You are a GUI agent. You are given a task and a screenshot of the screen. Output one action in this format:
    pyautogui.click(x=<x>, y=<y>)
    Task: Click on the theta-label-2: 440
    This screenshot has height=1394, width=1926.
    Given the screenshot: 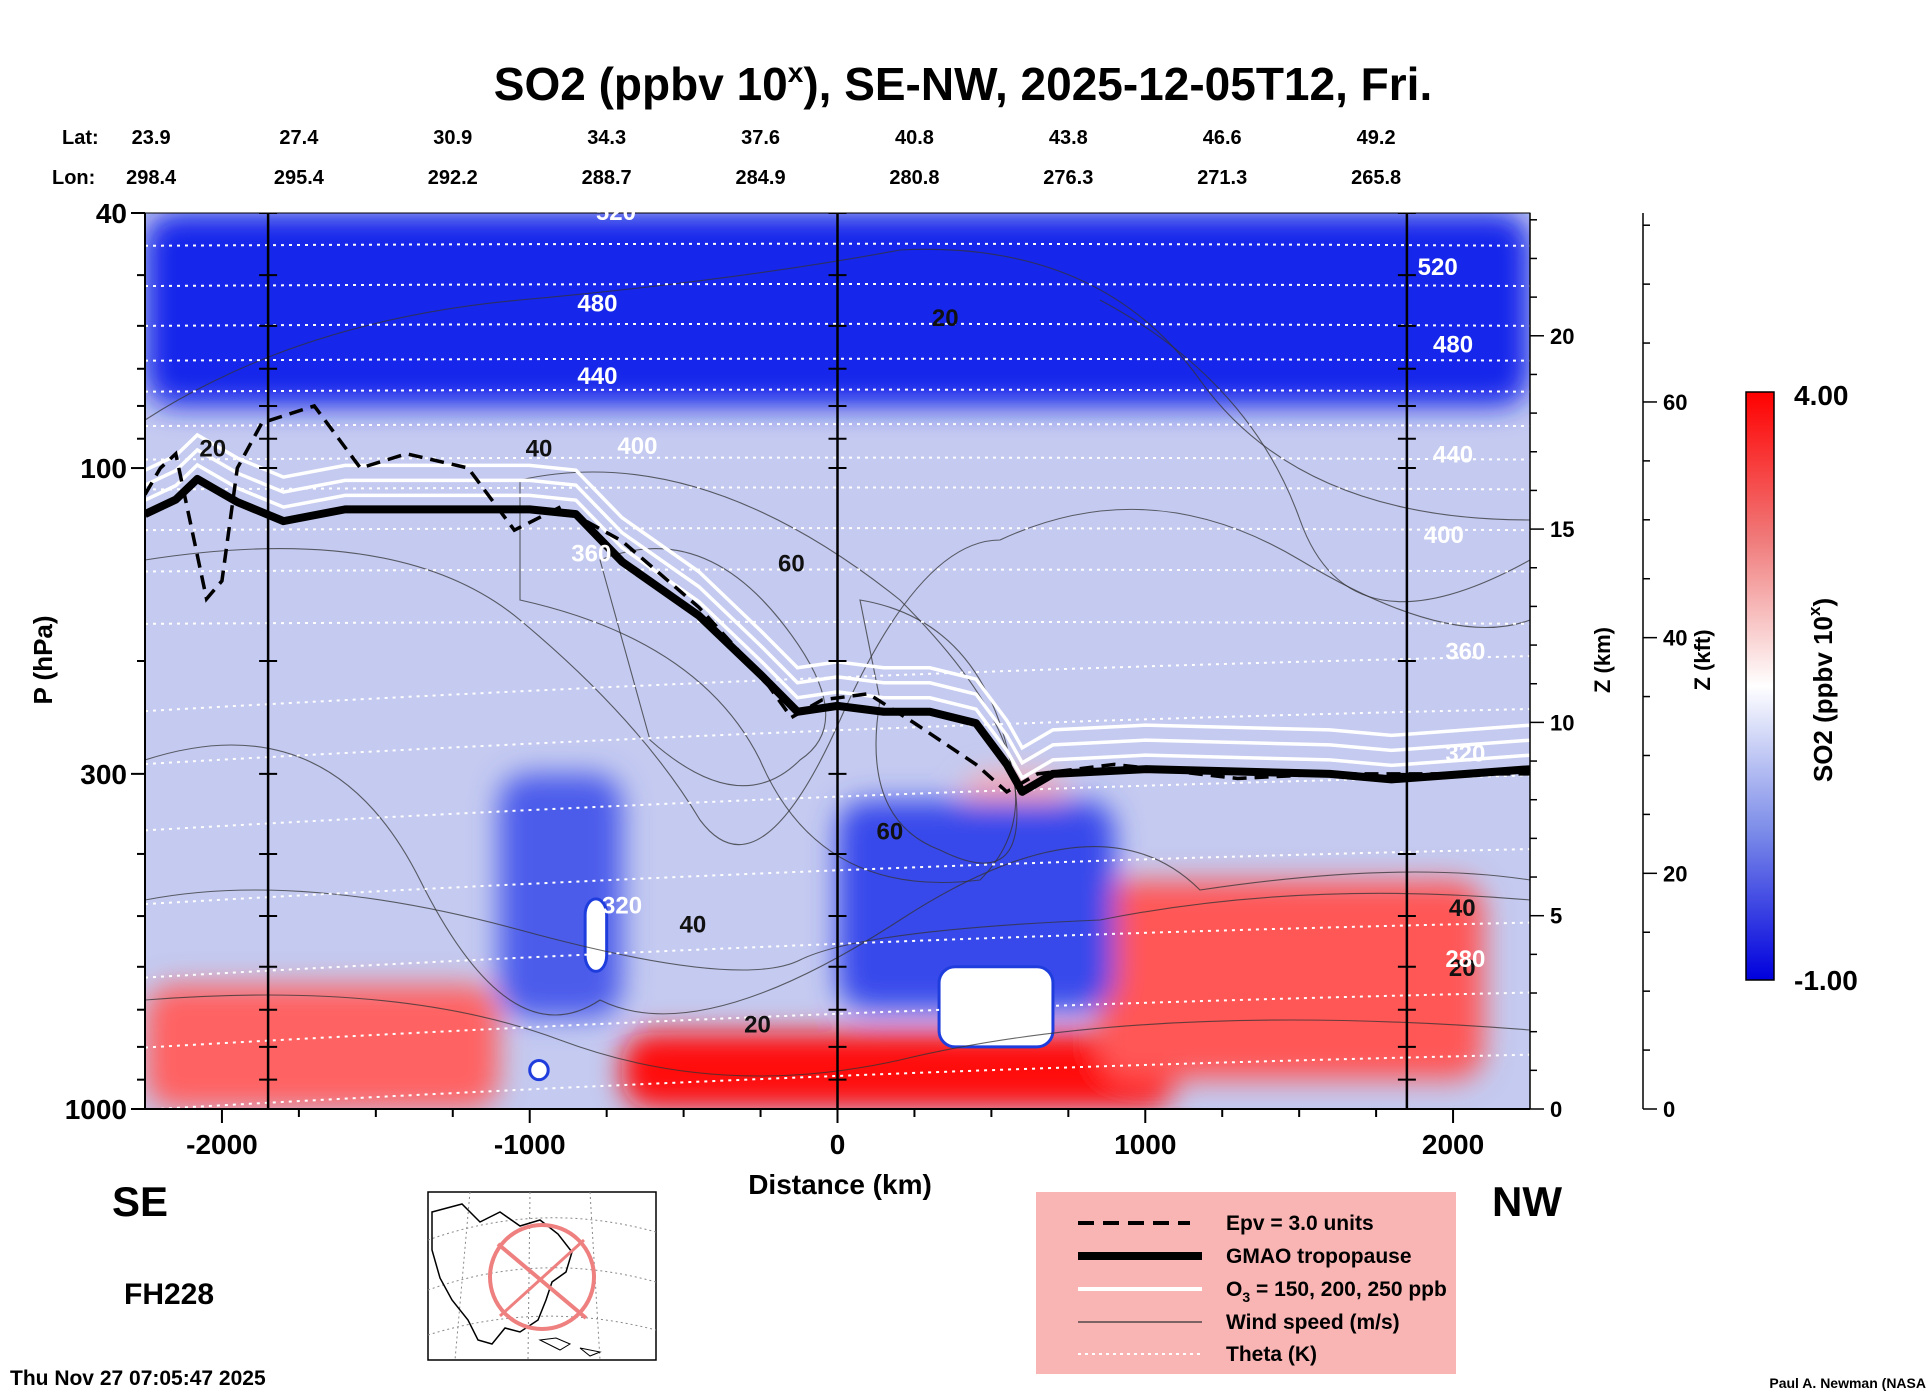 What is the action you would take?
    pyautogui.click(x=597, y=376)
    